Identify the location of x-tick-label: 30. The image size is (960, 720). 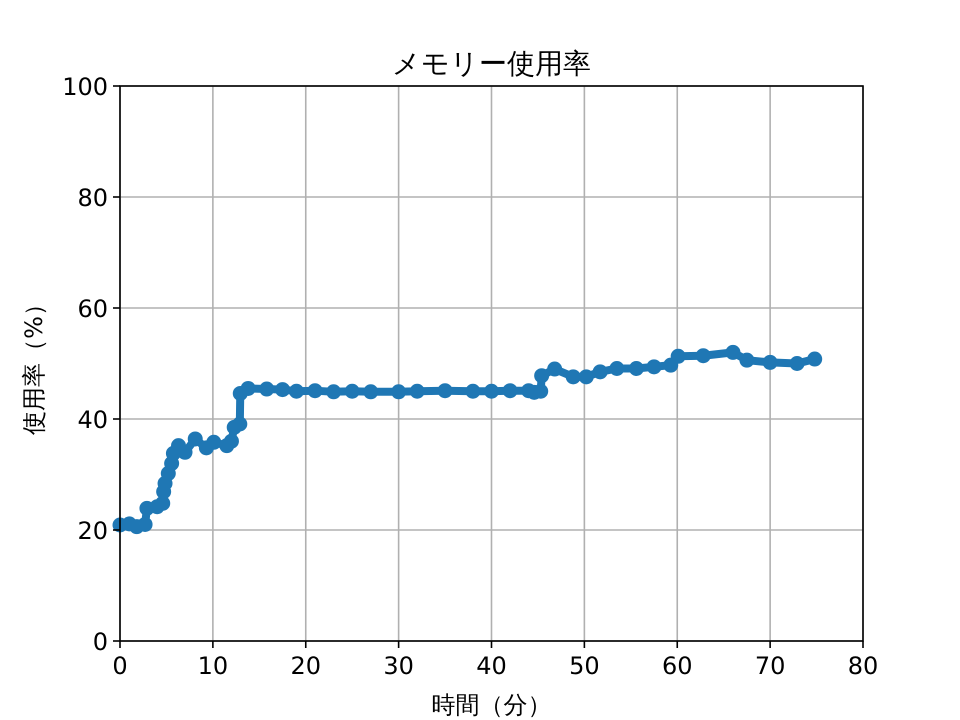
(398, 666).